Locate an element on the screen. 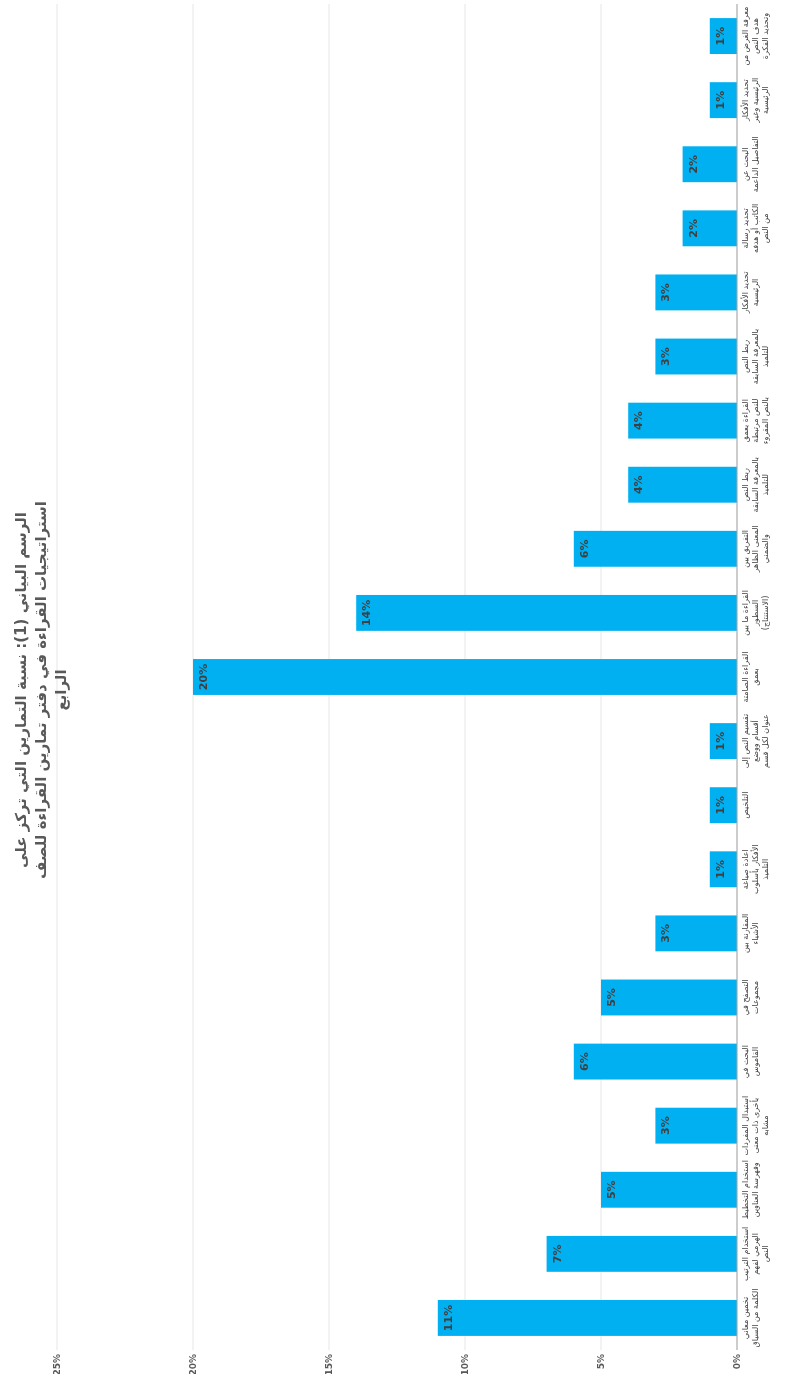  tick-label: 20% is located at coordinates (192, 1364).